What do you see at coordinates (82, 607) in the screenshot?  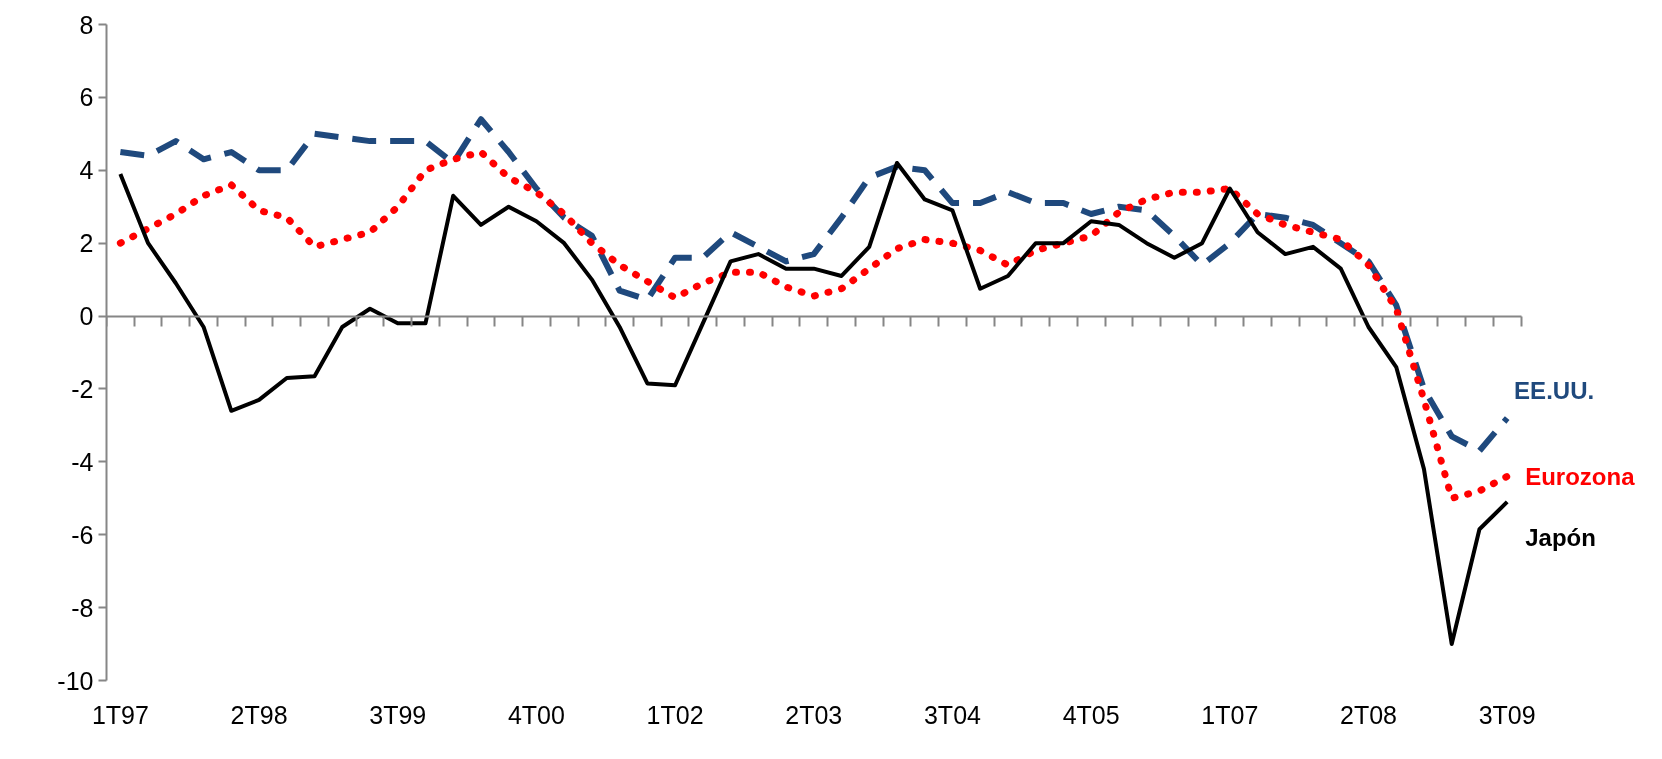 I see `y-tick-label: -8` at bounding box center [82, 607].